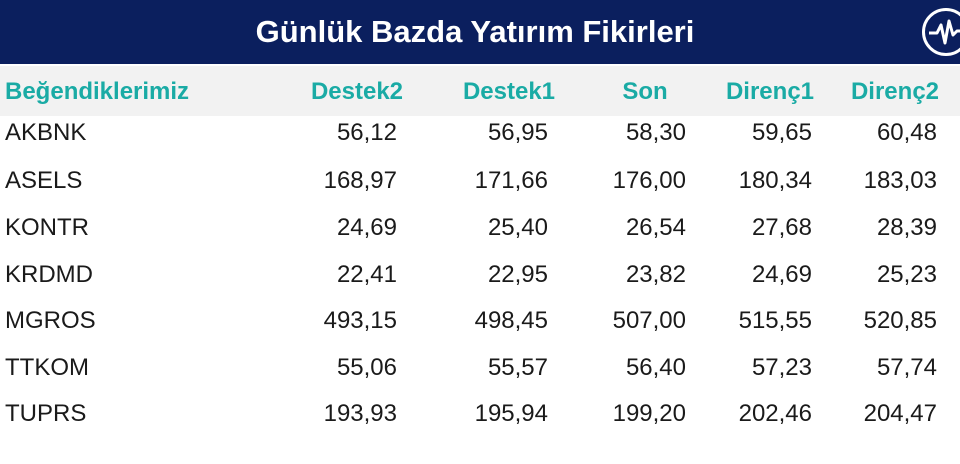 The width and height of the screenshot is (960, 464). I want to click on heartbeat-circle-icon, so click(941, 32).